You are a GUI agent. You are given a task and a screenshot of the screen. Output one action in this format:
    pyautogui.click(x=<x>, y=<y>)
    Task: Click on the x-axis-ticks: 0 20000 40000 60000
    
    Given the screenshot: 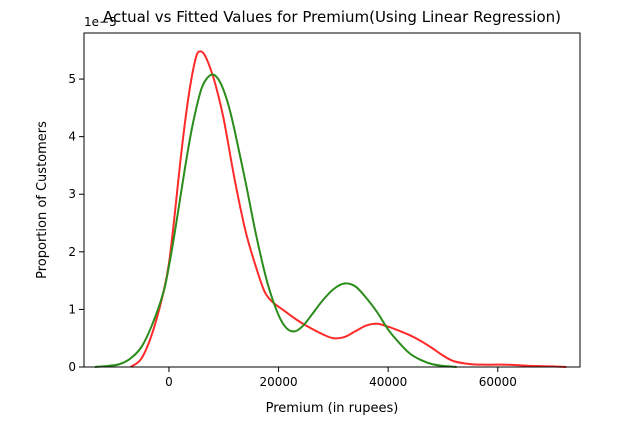 What is the action you would take?
    pyautogui.click(x=341, y=378)
    